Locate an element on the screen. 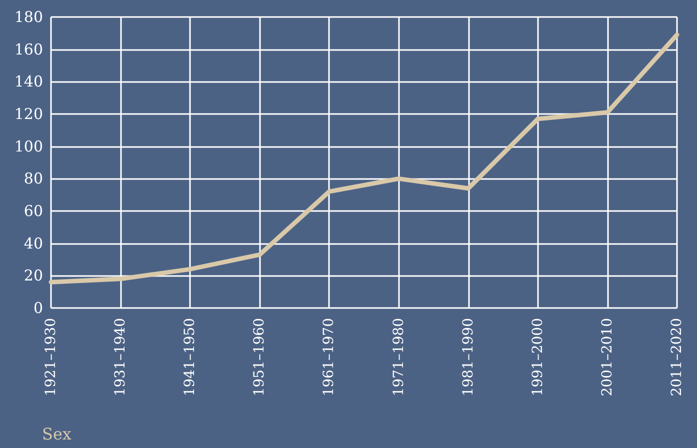 Image resolution: width=697 pixels, height=448 pixels. x-tick-label: 1961–1970 is located at coordinates (329, 357).